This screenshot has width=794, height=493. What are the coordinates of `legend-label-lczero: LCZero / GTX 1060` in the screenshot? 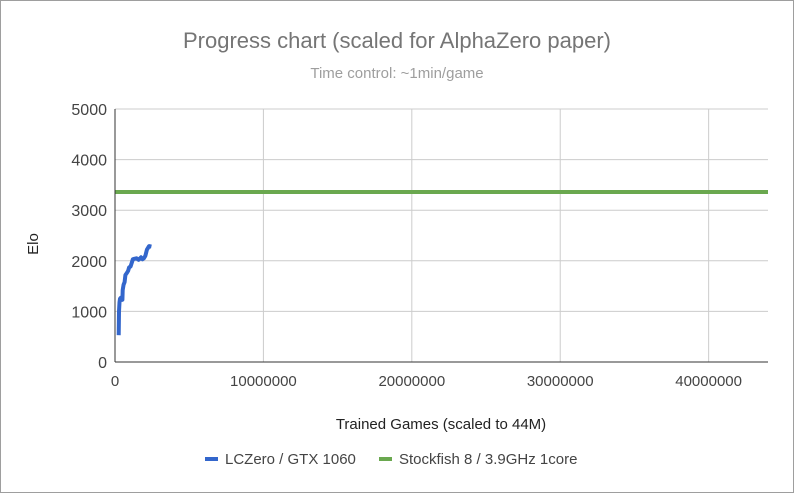 It's located at (290, 459).